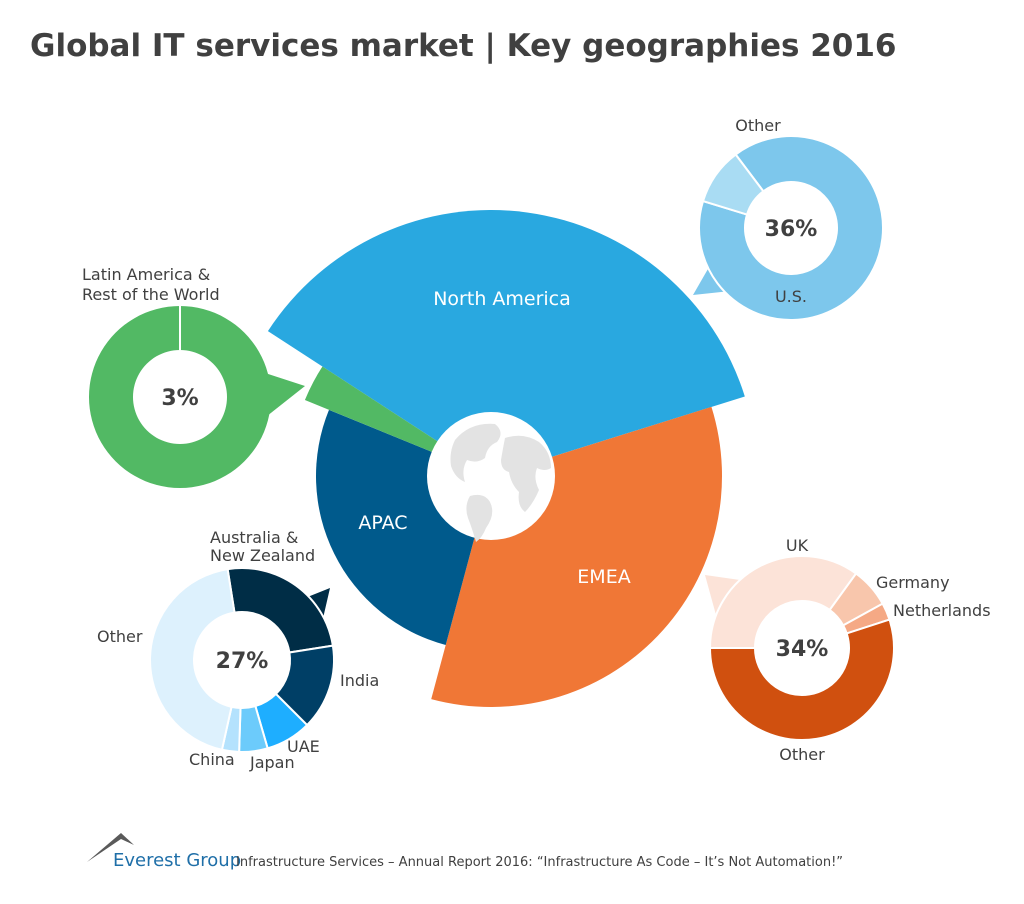  I want to click on segment-australia-new-zealand, so click(280, 610).